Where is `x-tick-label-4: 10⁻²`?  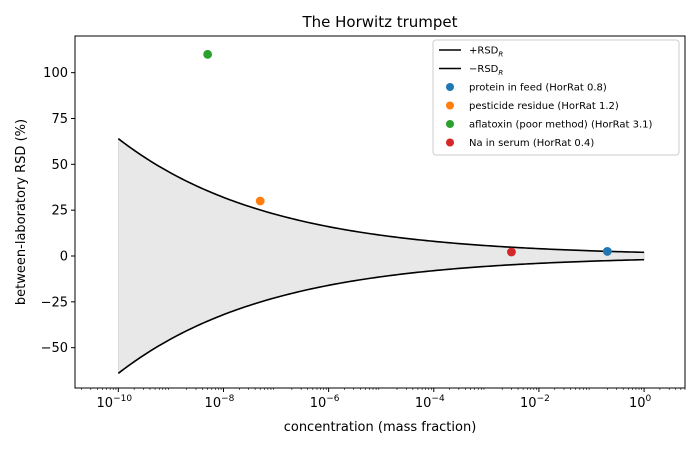 x-tick-label-4: 10⁻² is located at coordinates (535, 402).